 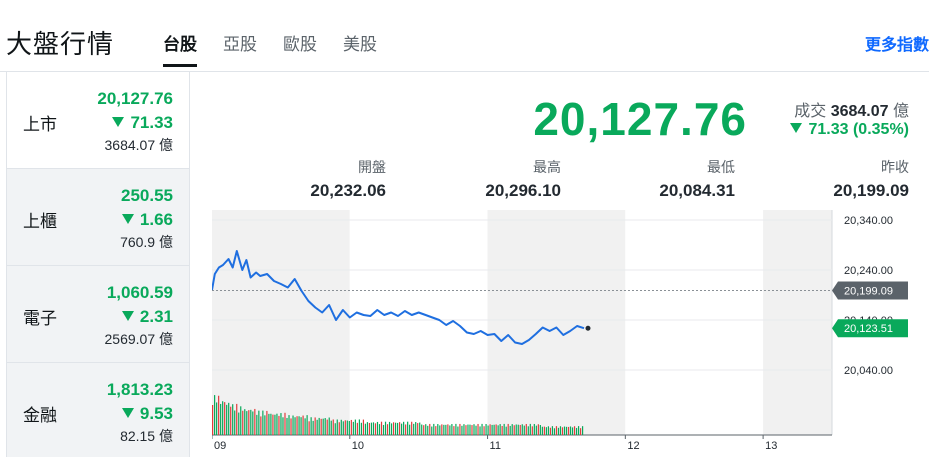 I want to click on tab-taiwan: 台股, so click(x=180, y=48).